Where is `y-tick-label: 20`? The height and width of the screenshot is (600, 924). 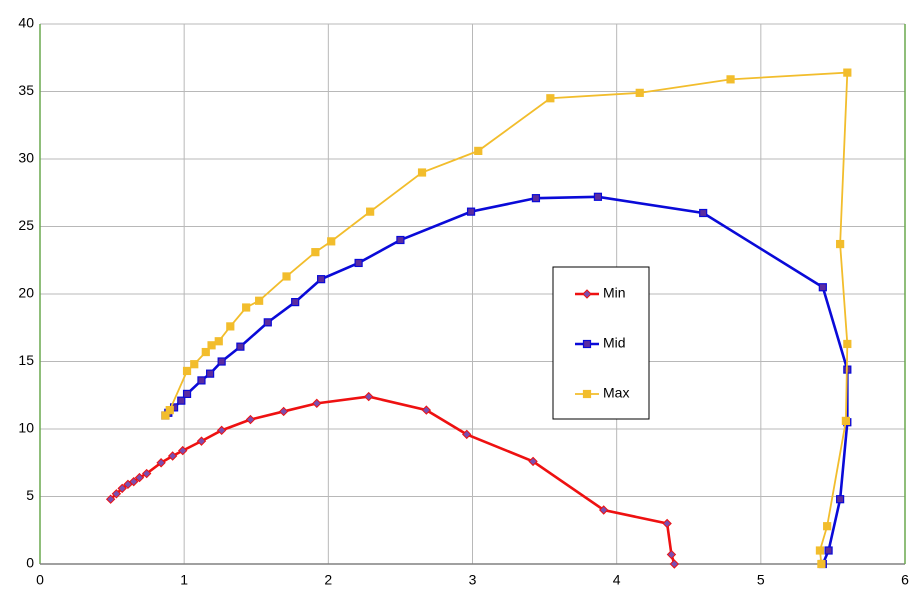
y-tick-label: 20 is located at coordinates (26, 293).